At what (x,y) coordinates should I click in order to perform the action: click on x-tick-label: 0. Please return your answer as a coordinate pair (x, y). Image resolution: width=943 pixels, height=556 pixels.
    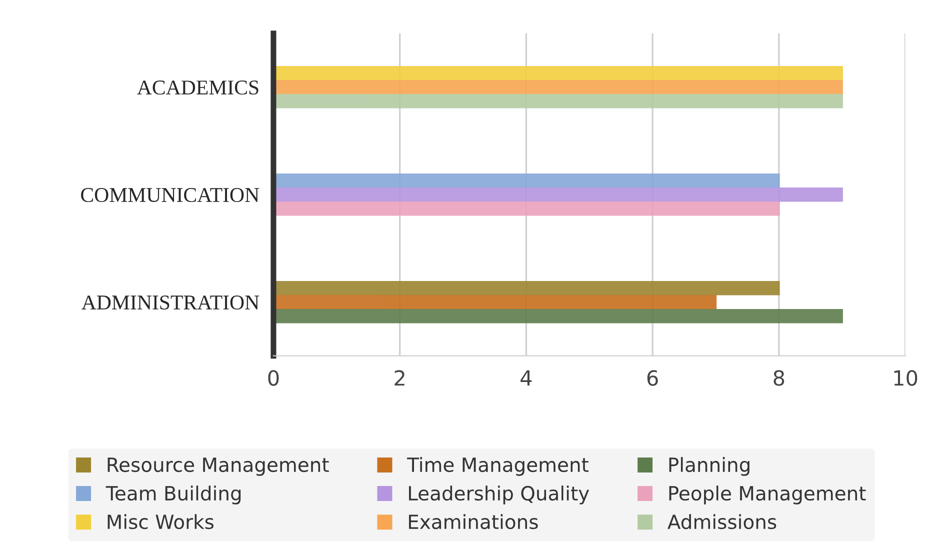
    Looking at the image, I should click on (273, 378).